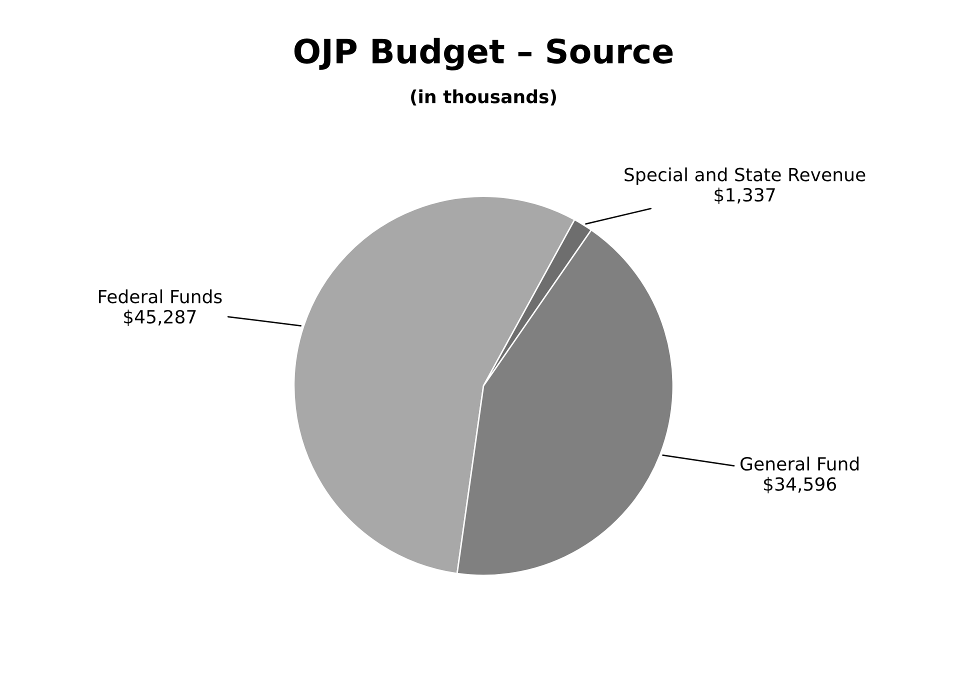  Describe the element at coordinates (483, 54) in the screenshot. I see `chart-title: OJP Budget – Source` at that location.